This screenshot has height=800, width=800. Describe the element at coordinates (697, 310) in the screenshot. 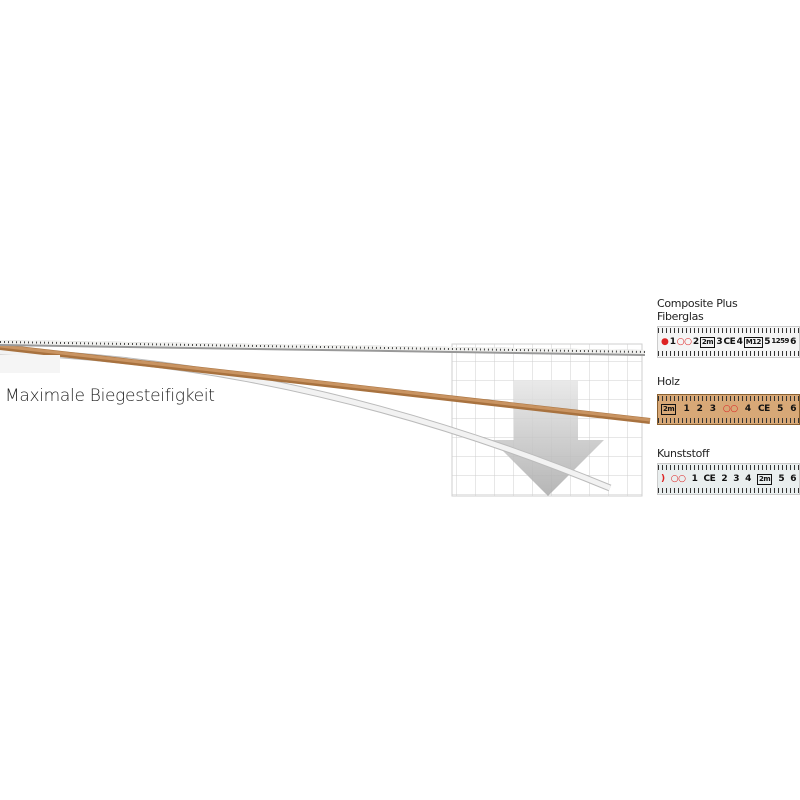

I see `label-composite: Composite Plus Fiberglas` at that location.